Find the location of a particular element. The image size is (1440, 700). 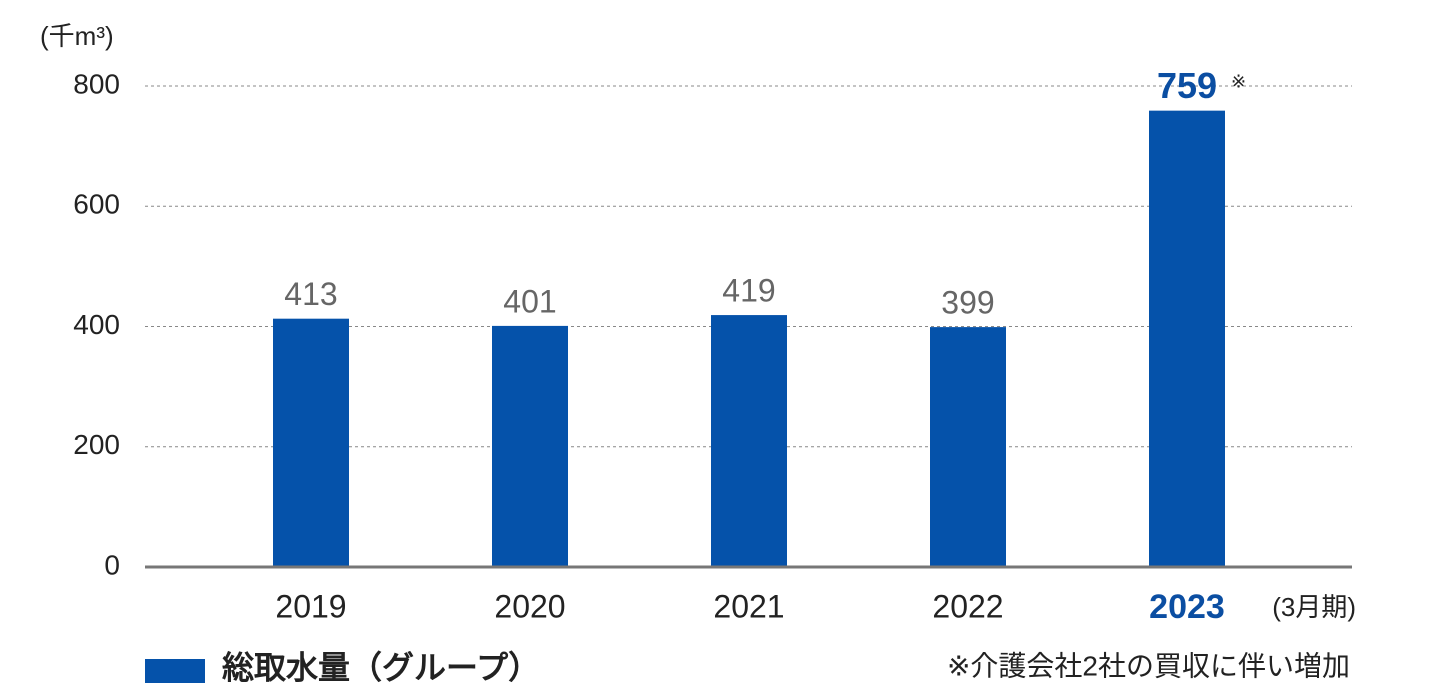

legend-label: 総取水量（グループ） is located at coordinates (381, 667).